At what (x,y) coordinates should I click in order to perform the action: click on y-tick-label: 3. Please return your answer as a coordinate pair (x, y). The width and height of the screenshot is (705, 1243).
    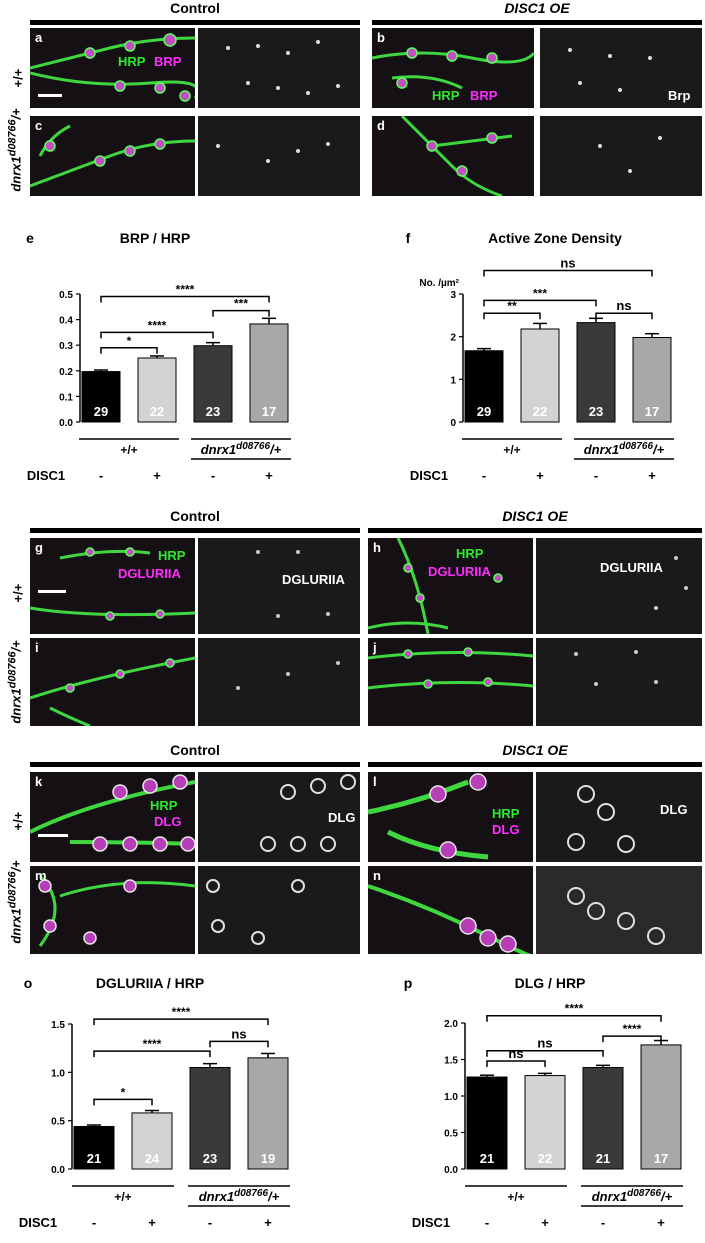
    Looking at the image, I should click on (453, 295).